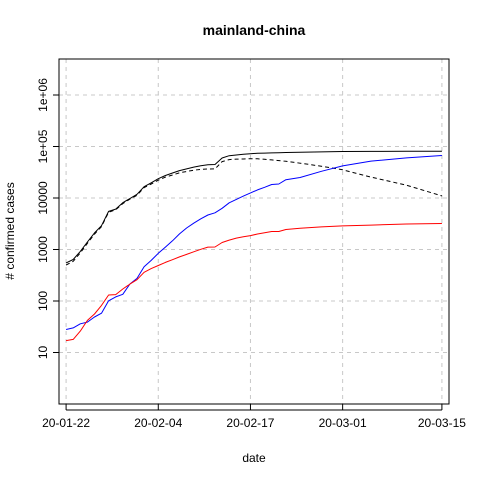  What do you see at coordinates (10, 230) in the screenshot?
I see `y-axis-label: # confirmed cases` at bounding box center [10, 230].